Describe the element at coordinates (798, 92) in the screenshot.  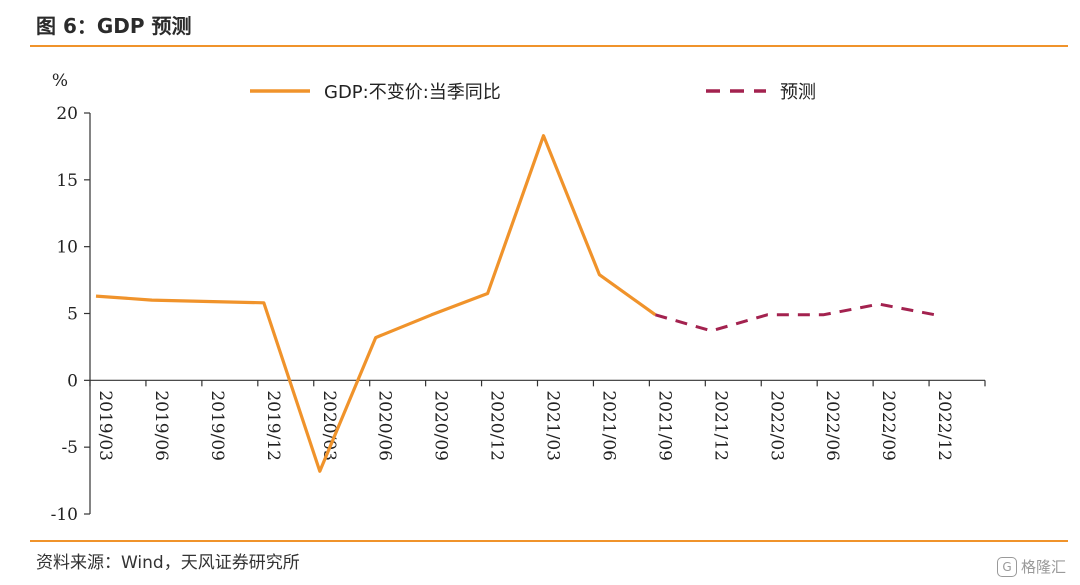
I see `legend-label: 预测` at that location.